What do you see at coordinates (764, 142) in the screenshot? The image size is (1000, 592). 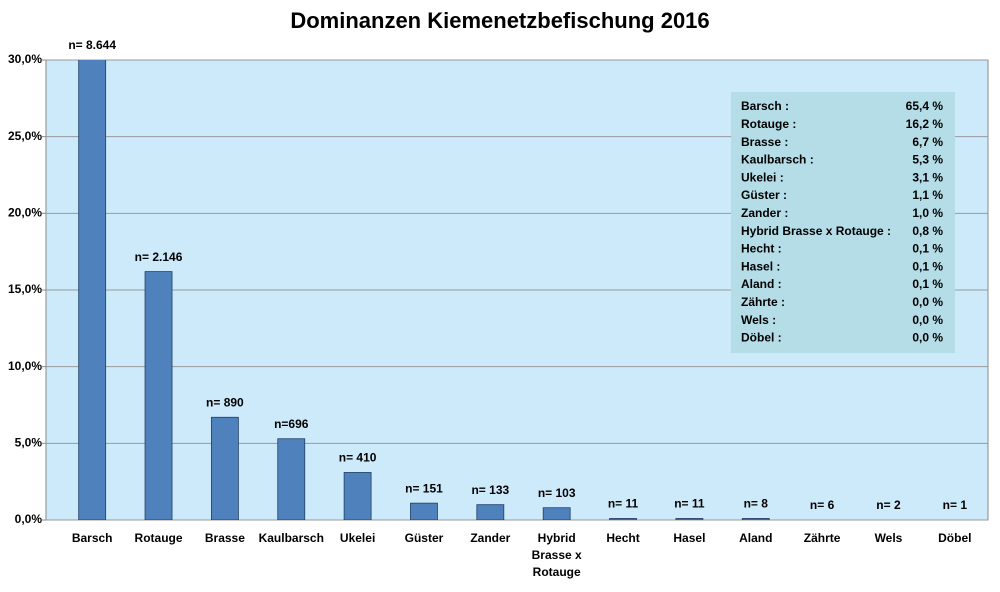 I see `summary-name: Brasse :` at bounding box center [764, 142].